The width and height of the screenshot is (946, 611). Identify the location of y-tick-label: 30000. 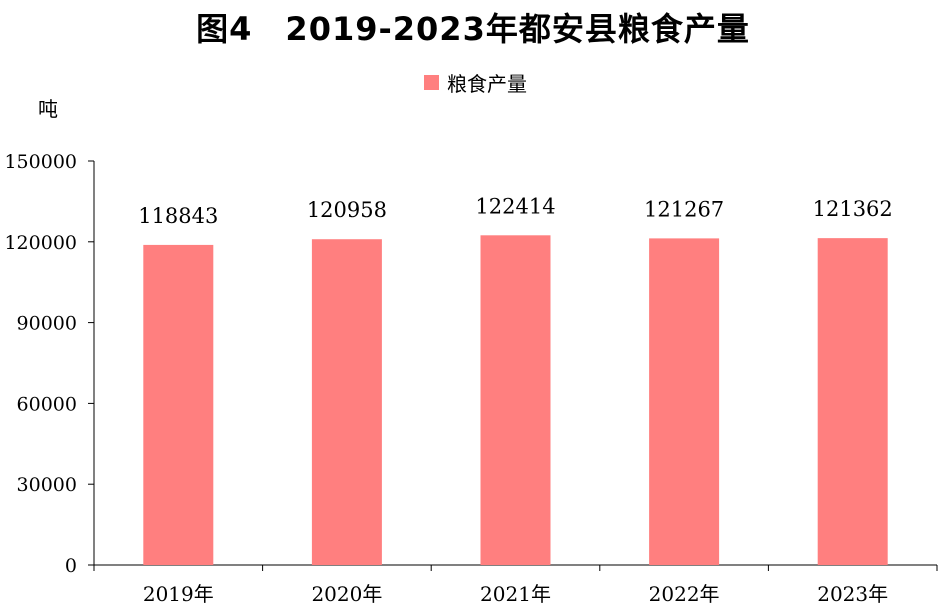
(47, 485).